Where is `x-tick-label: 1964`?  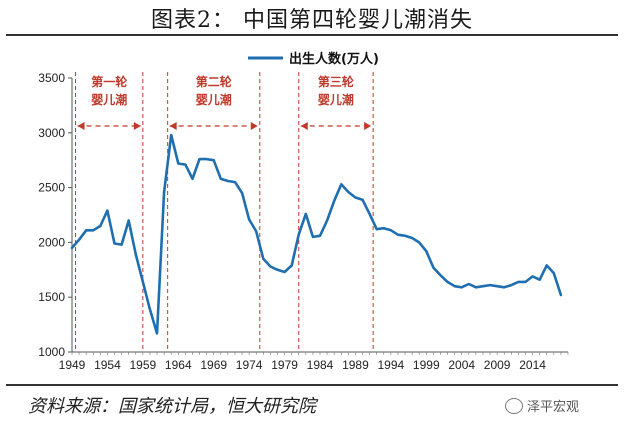 x-tick-label: 1964 is located at coordinates (178, 365).